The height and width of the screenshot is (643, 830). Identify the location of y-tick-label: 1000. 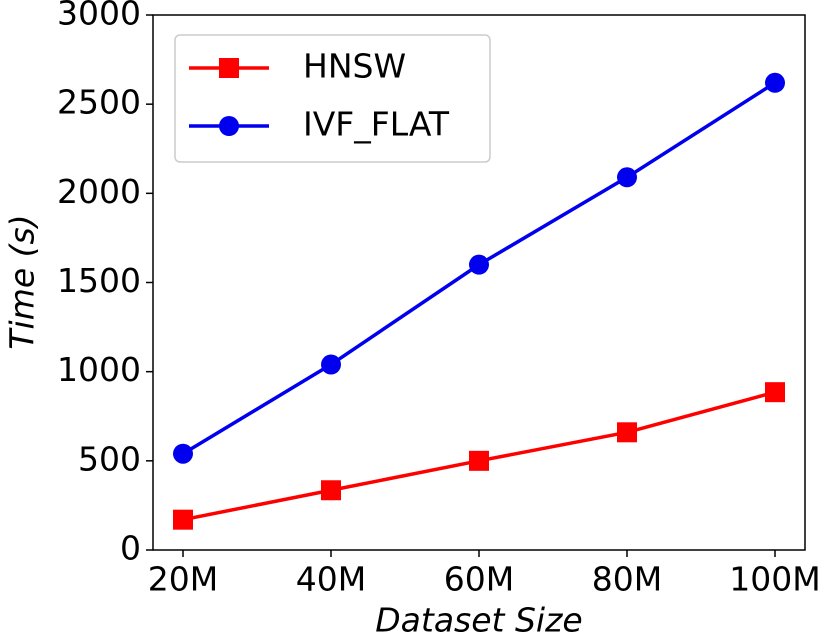
(99, 369).